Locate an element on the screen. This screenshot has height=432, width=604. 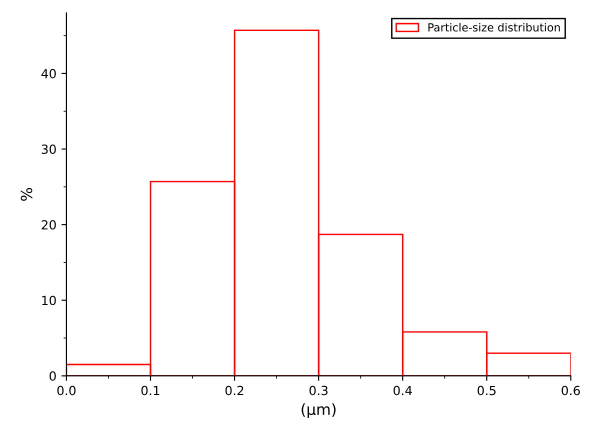
x-tick-label: 0.2 is located at coordinates (234, 391).